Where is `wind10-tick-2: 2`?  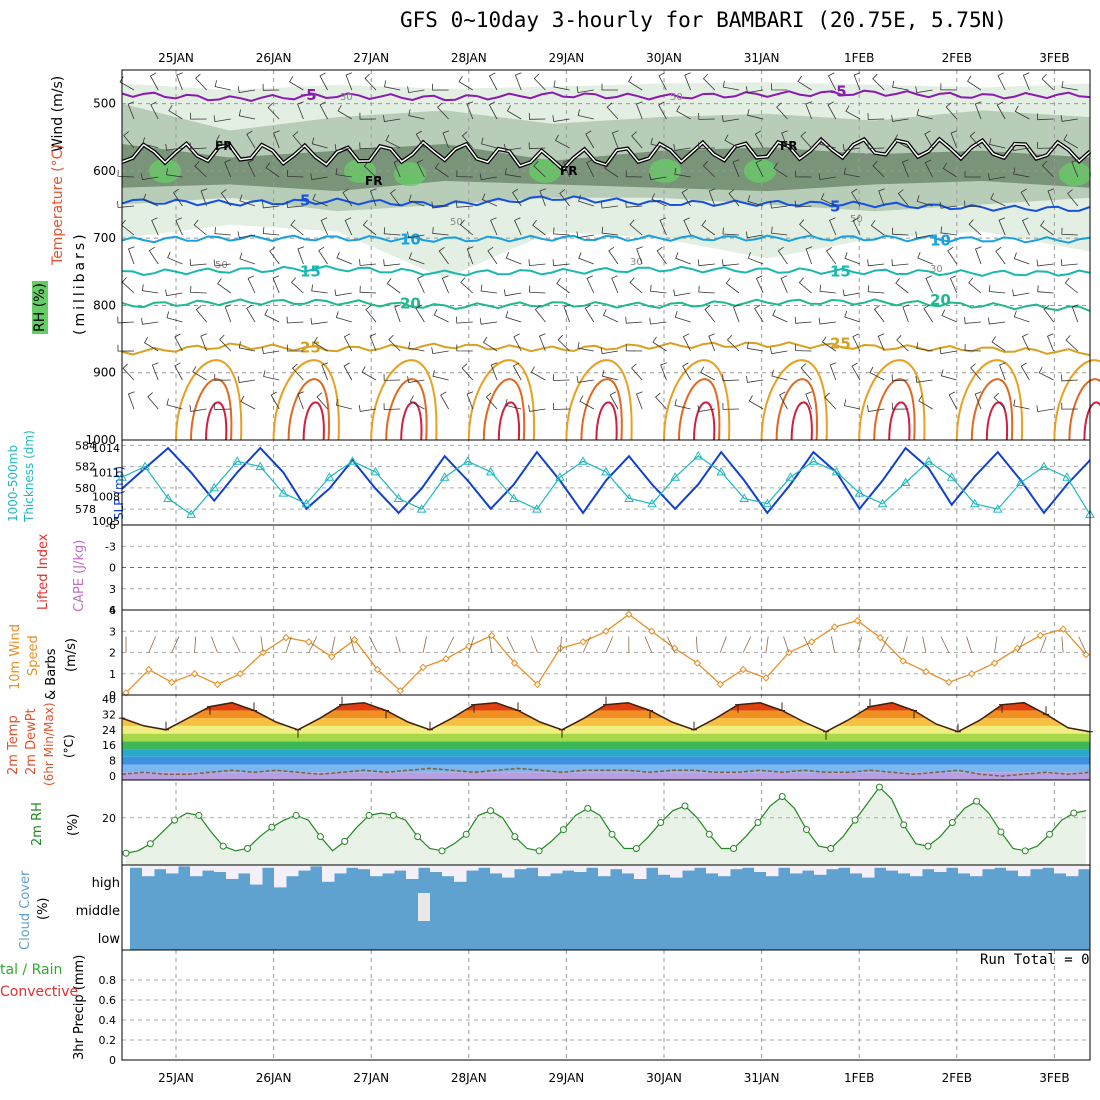
wind10-tick-2: 2 is located at coordinates (112, 653).